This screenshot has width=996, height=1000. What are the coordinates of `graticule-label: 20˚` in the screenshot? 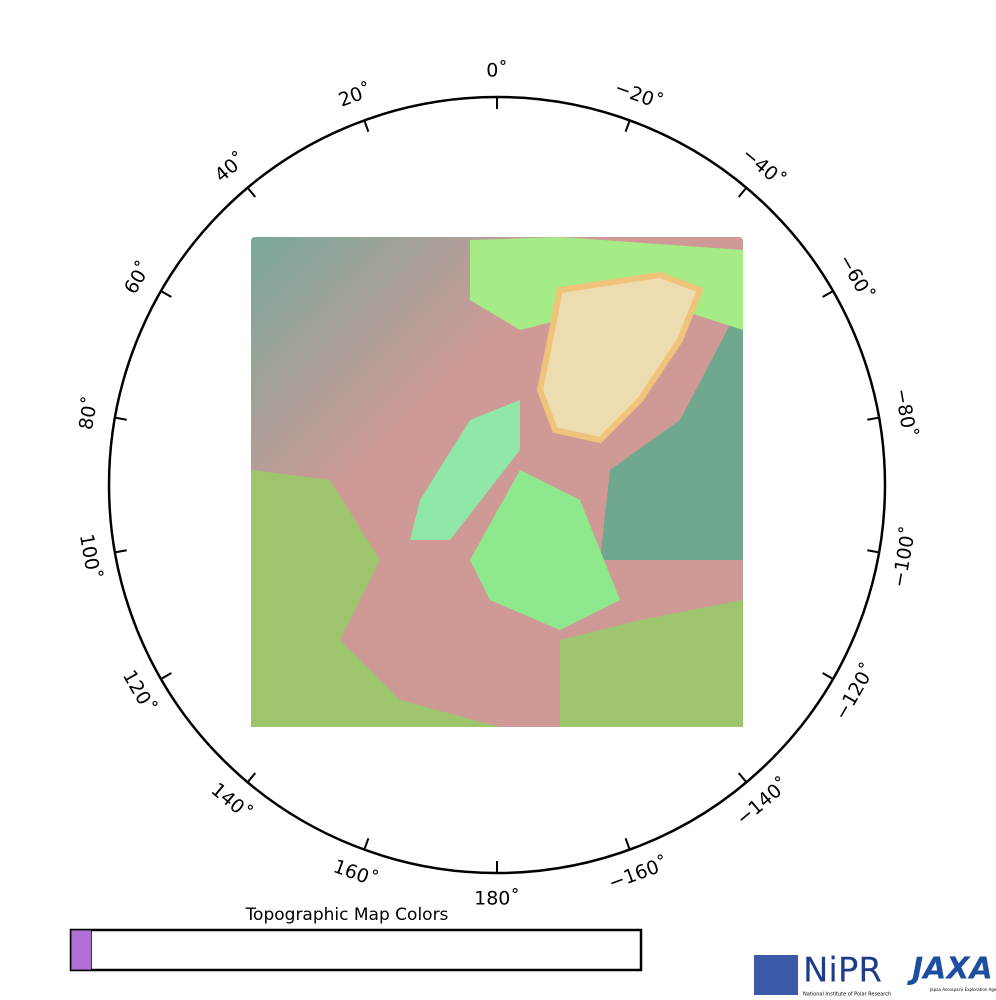 It's located at (355, 95).